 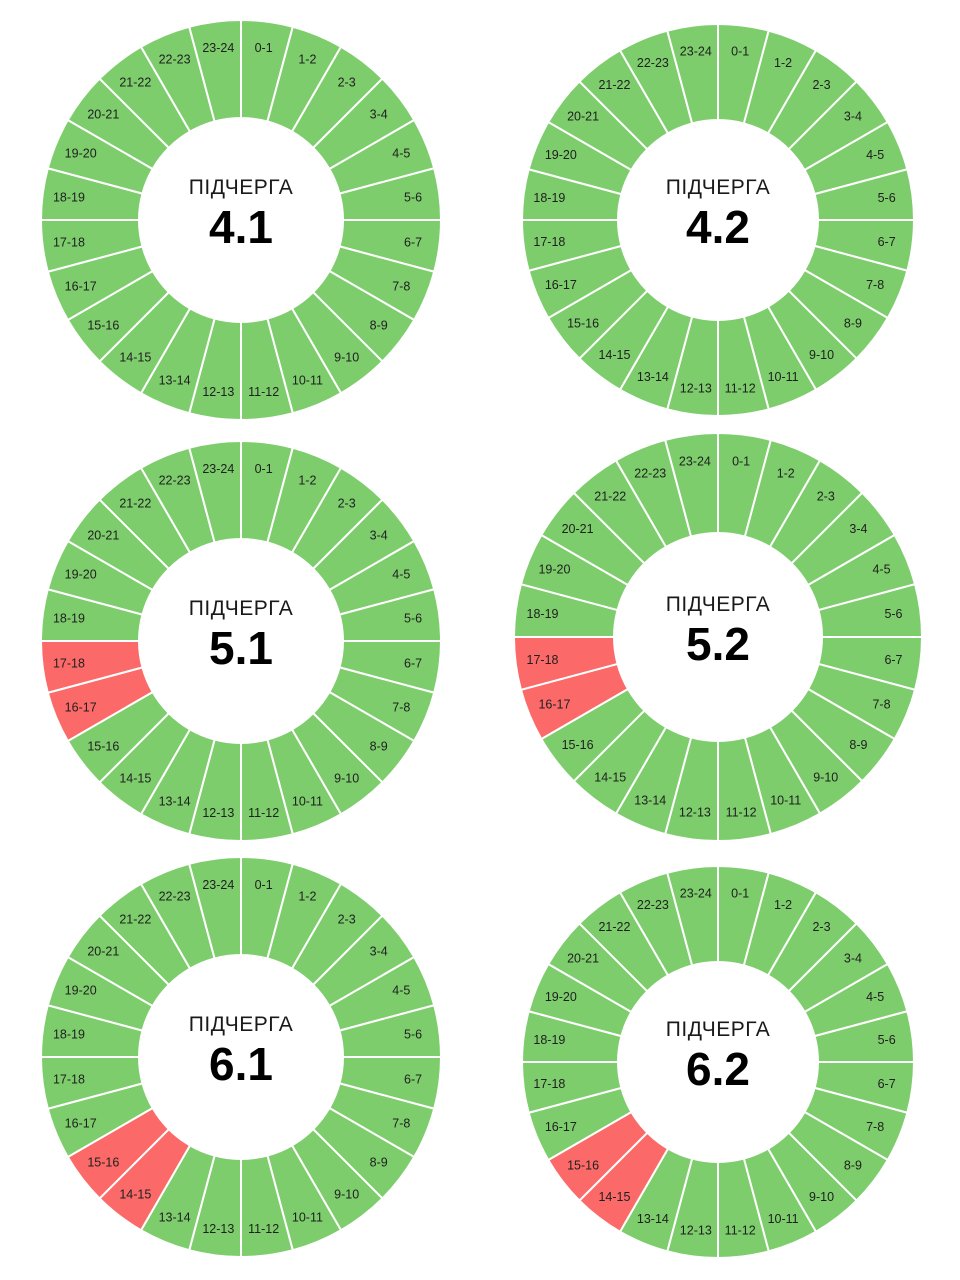 I want to click on wheel-number: 4.2, so click(x=718, y=227).